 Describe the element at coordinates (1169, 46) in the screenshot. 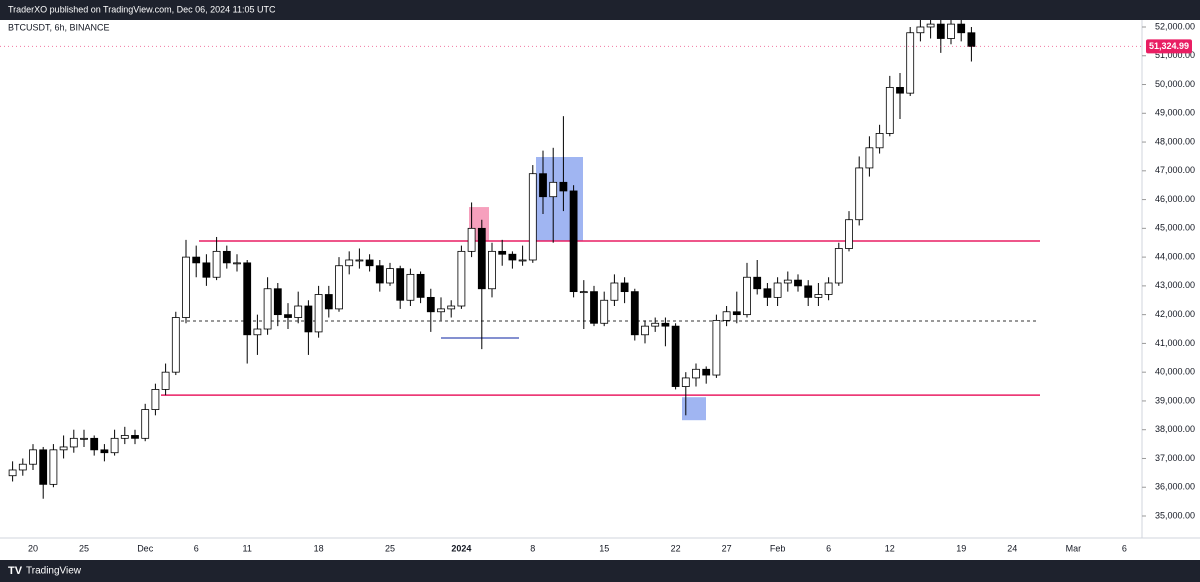

I see `last-price-badge` at that location.